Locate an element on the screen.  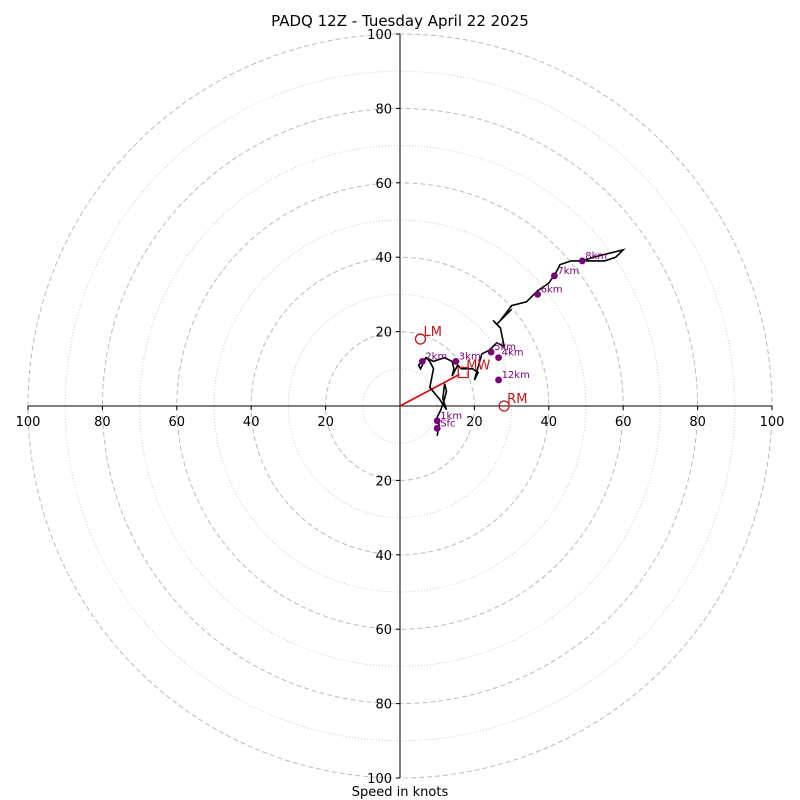
shear-vector-line is located at coordinates (429, 390).